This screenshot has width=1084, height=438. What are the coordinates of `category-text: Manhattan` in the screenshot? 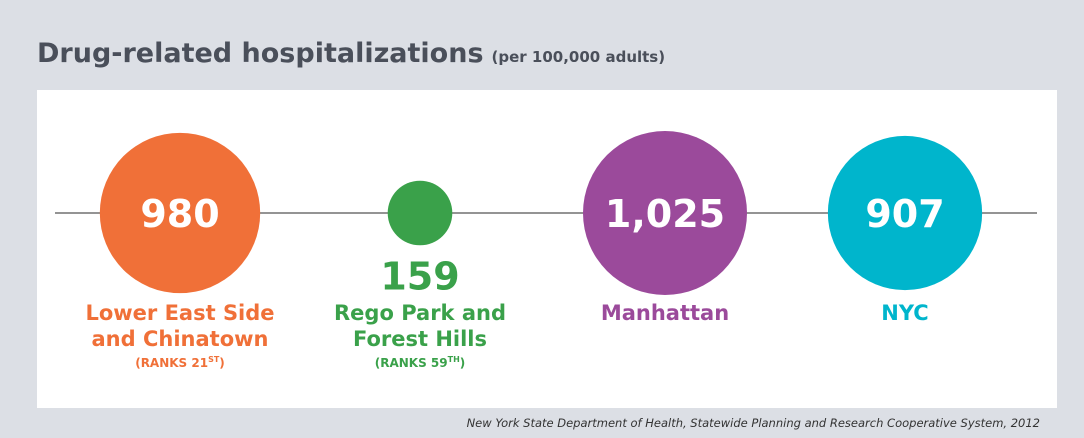 It's located at (665, 313).